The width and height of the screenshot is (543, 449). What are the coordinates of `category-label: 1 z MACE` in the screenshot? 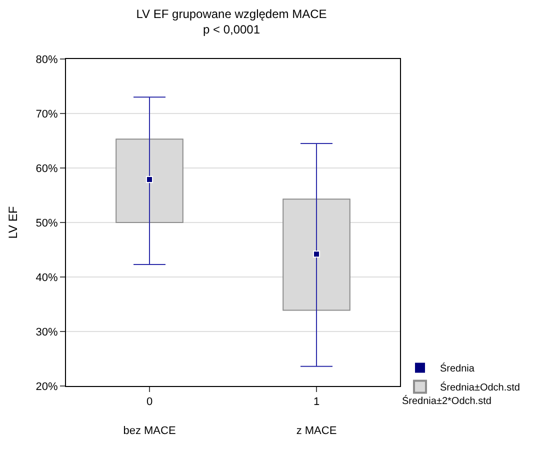 It's located at (316, 416).